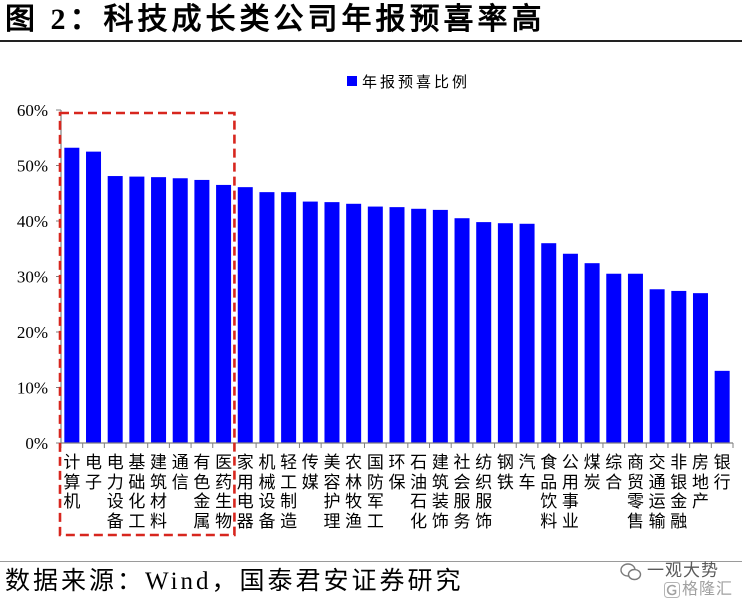 The image size is (742, 602). Describe the element at coordinates (416, 82) in the screenshot. I see `legend-label: 年报预喜比例` at that location.